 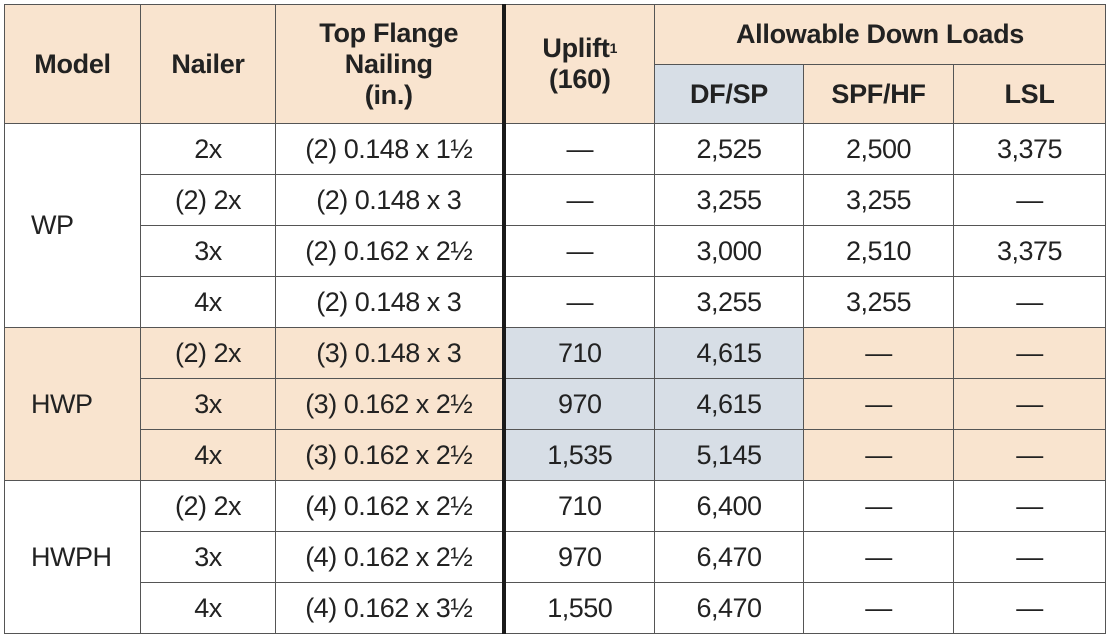 I want to click on spf-hf-cell: 2,500, so click(x=878, y=149).